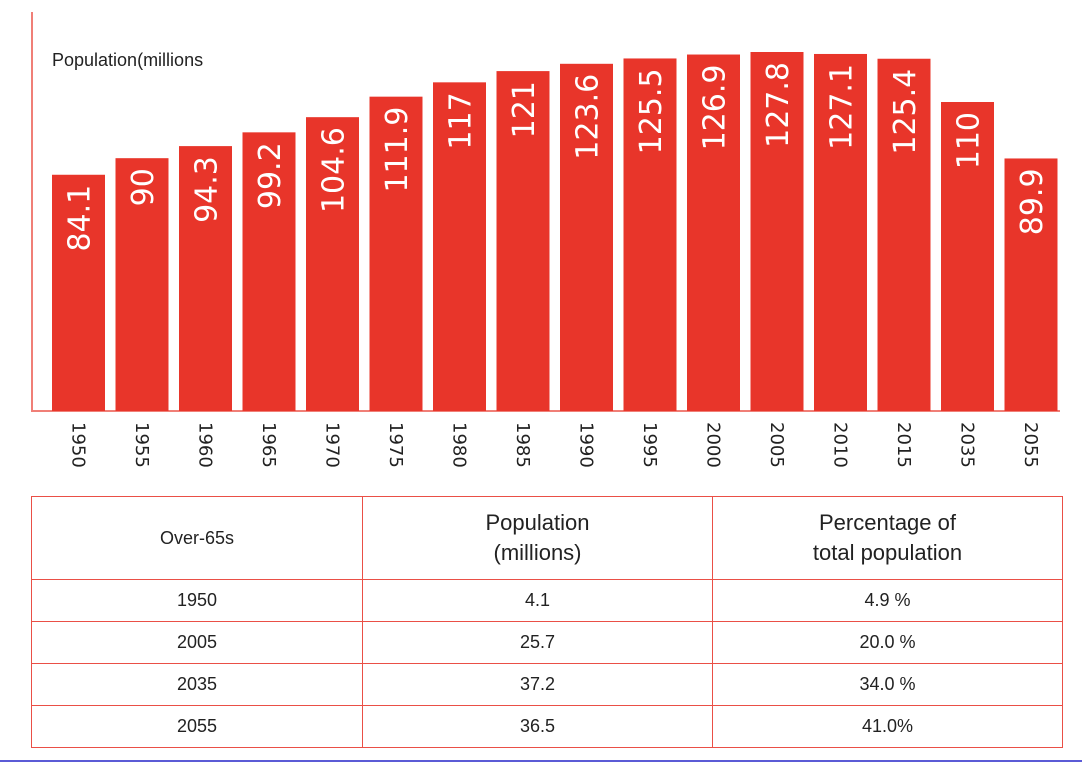 The width and height of the screenshot is (1082, 764). What do you see at coordinates (541, 761) in the screenshot?
I see `bottom-rule` at bounding box center [541, 761].